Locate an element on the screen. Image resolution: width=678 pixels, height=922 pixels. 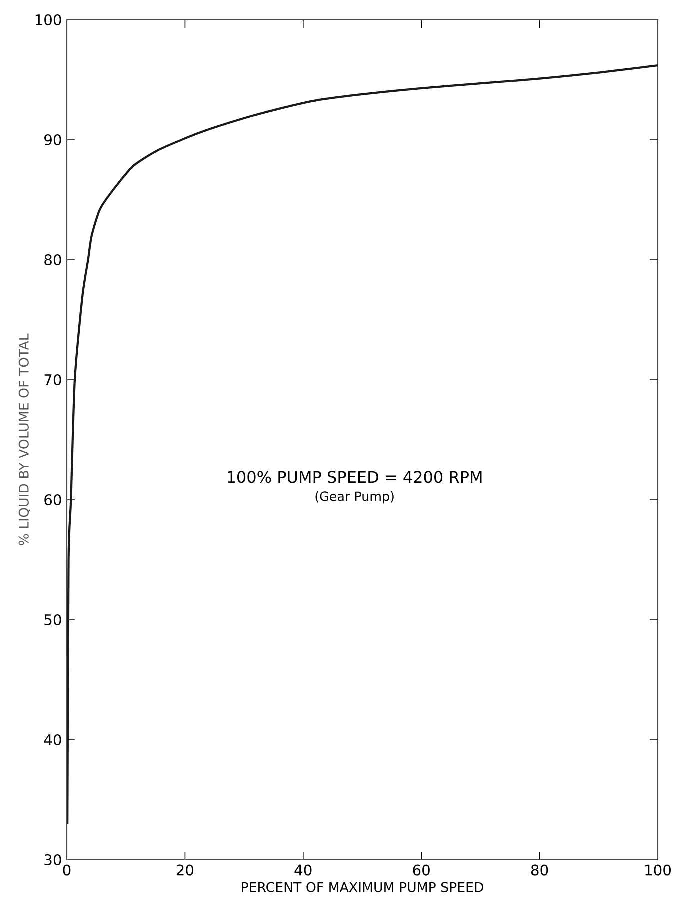
x-tick-label: 60 is located at coordinates (421, 870).